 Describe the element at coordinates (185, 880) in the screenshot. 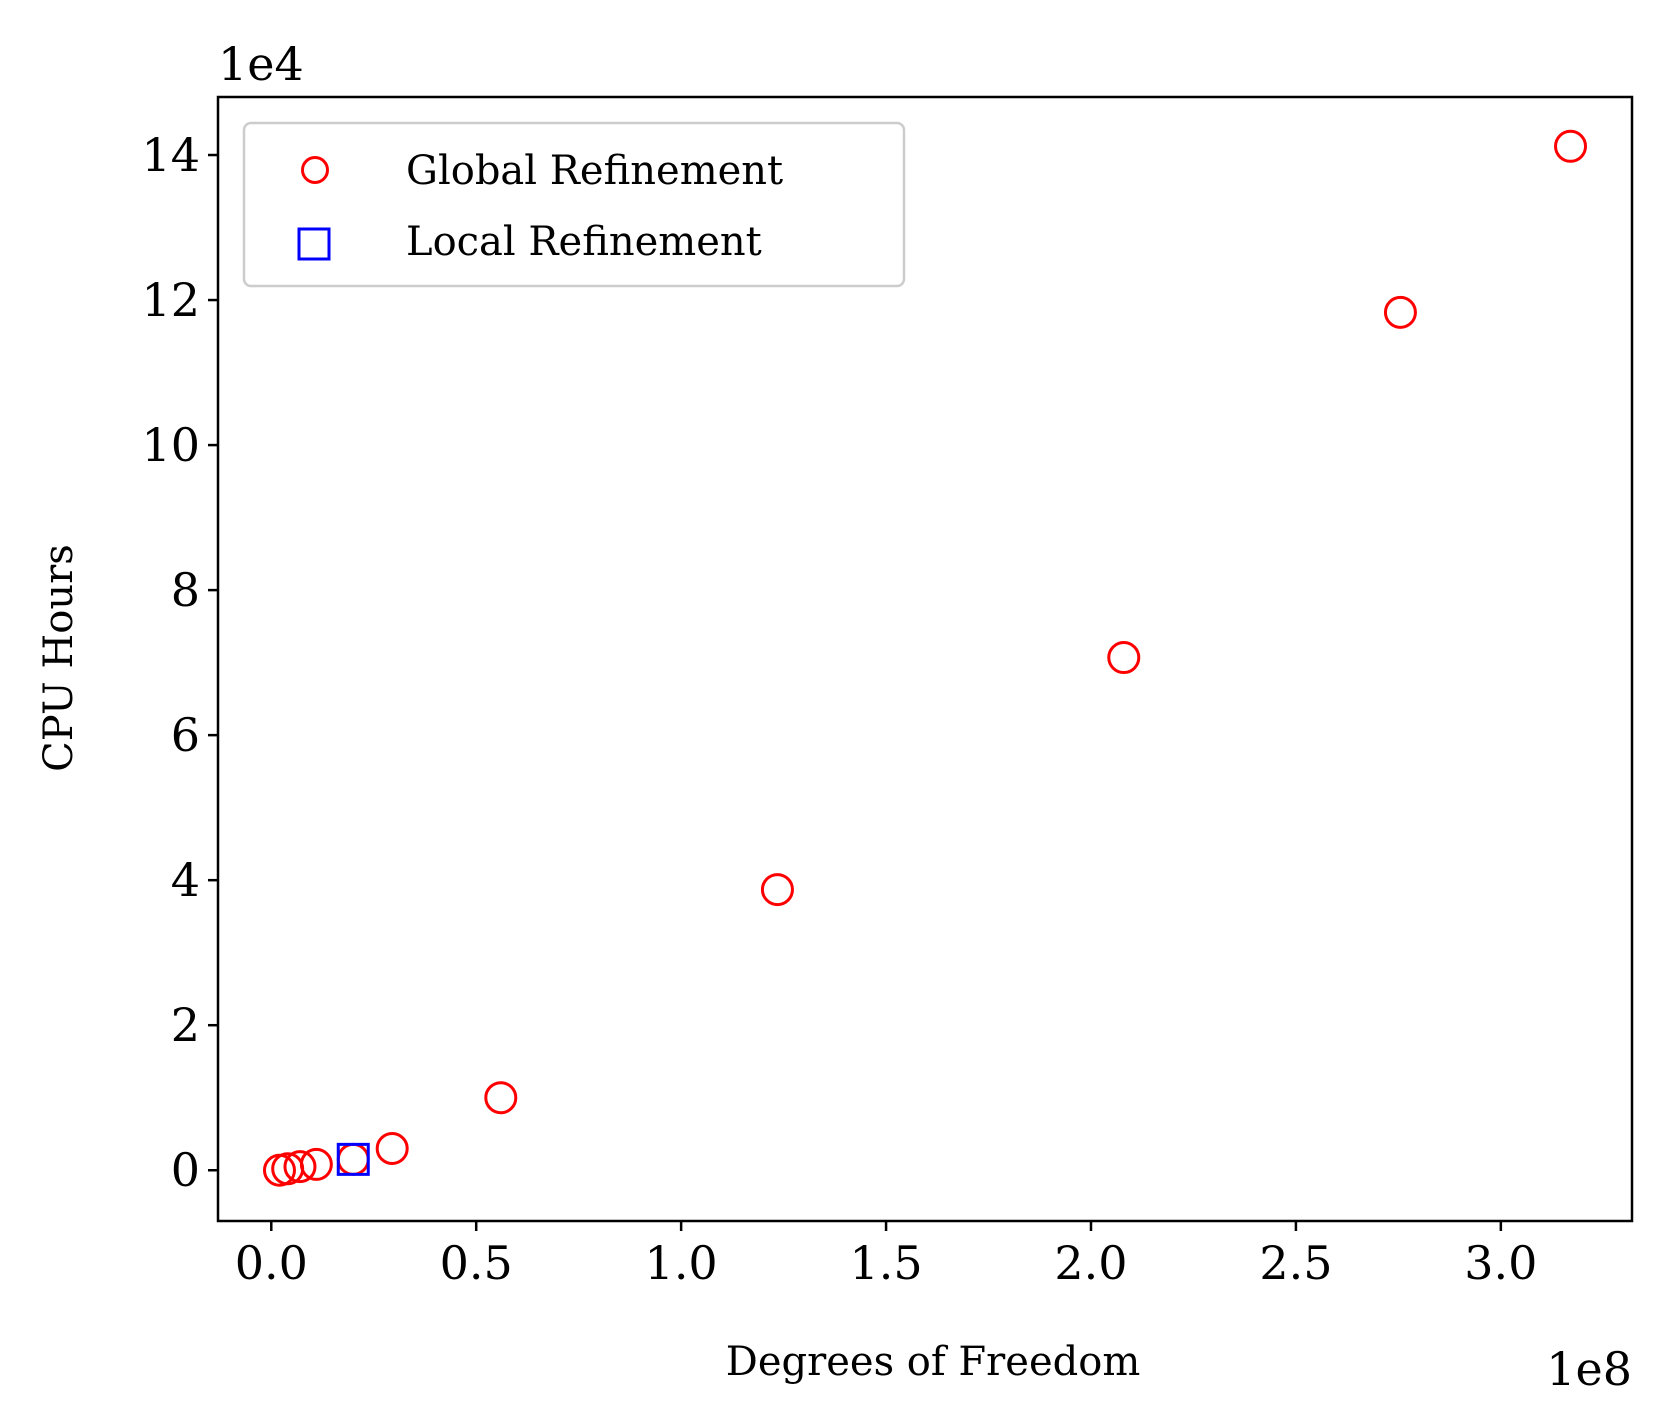

I see `y-tick-label: 4` at that location.